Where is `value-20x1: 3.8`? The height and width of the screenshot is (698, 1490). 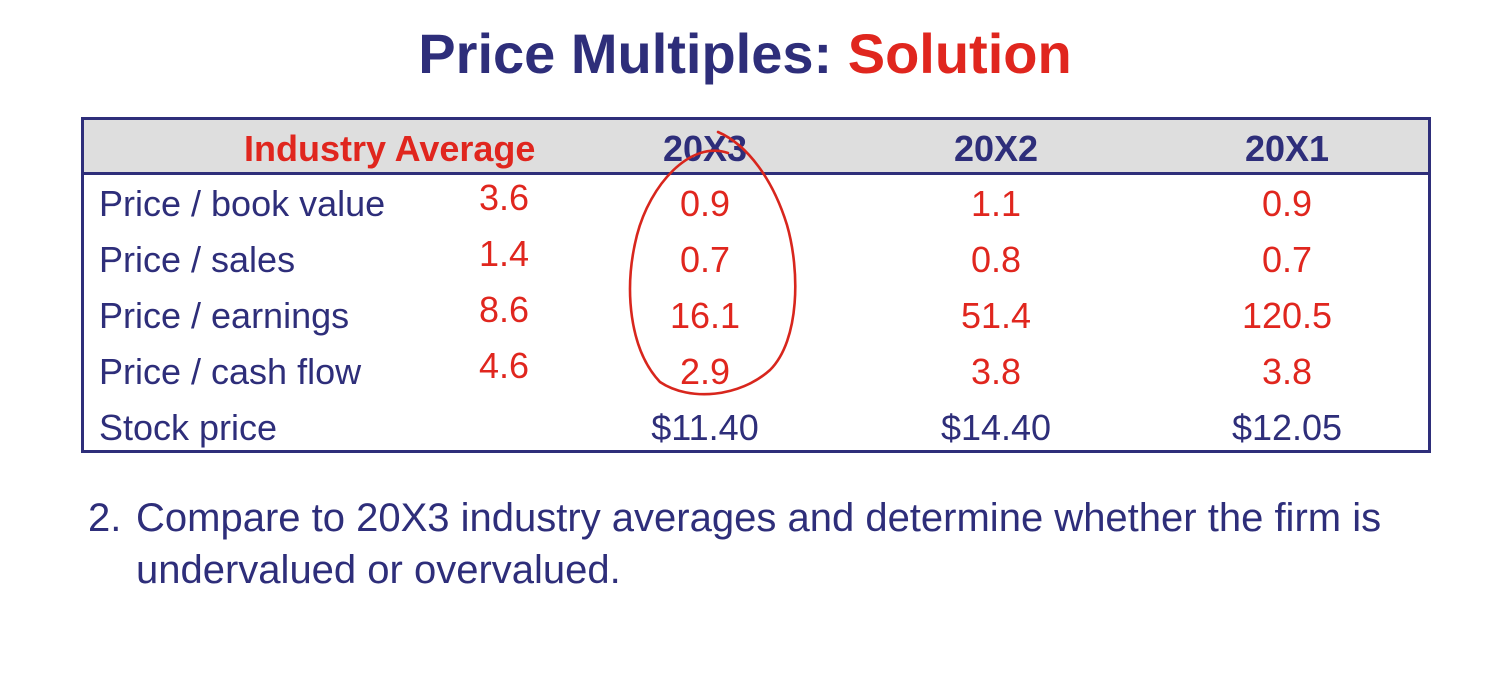 value-20x1: 3.8 is located at coordinates (1287, 371).